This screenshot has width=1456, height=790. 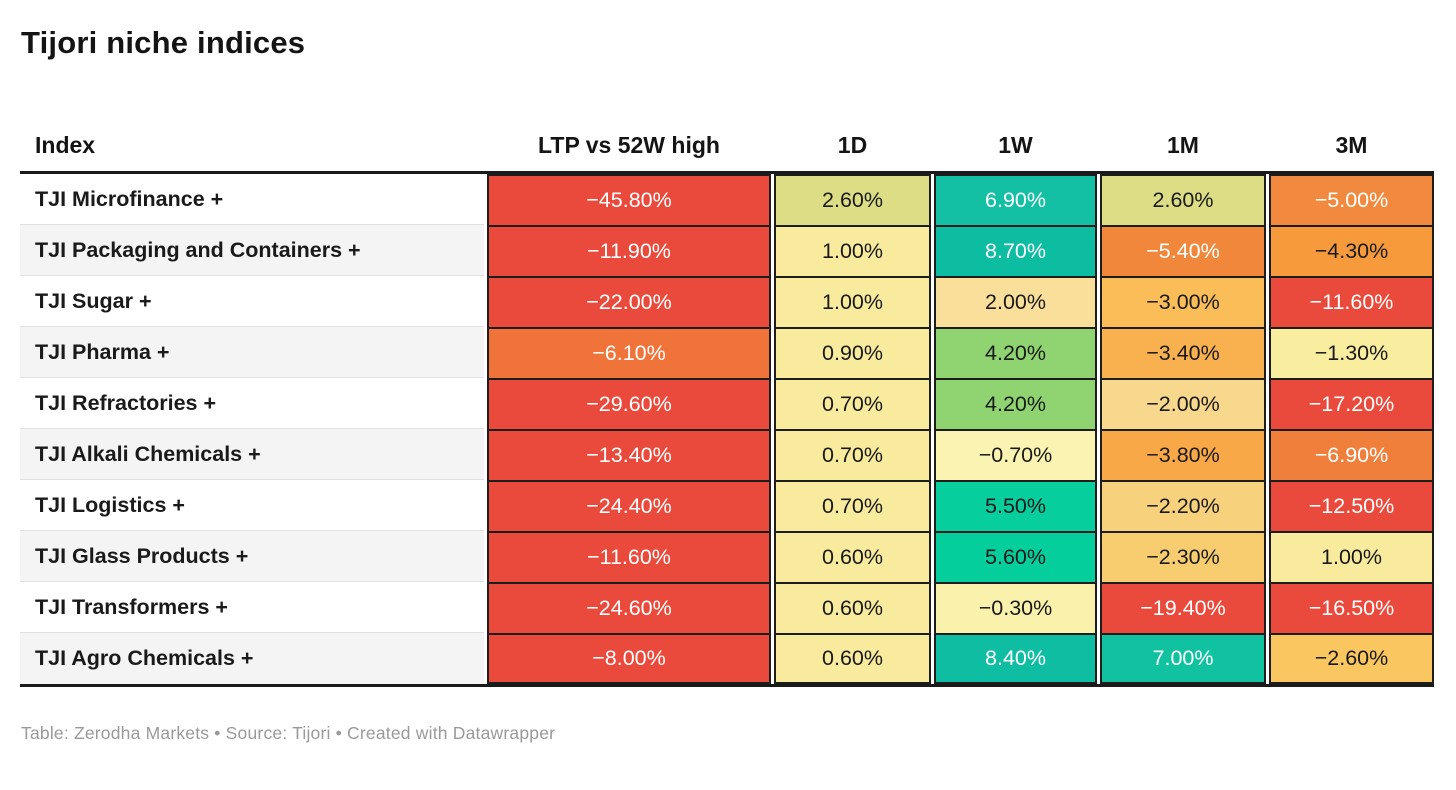 What do you see at coordinates (1183, 144) in the screenshot?
I see `column-header-1m: 1M` at bounding box center [1183, 144].